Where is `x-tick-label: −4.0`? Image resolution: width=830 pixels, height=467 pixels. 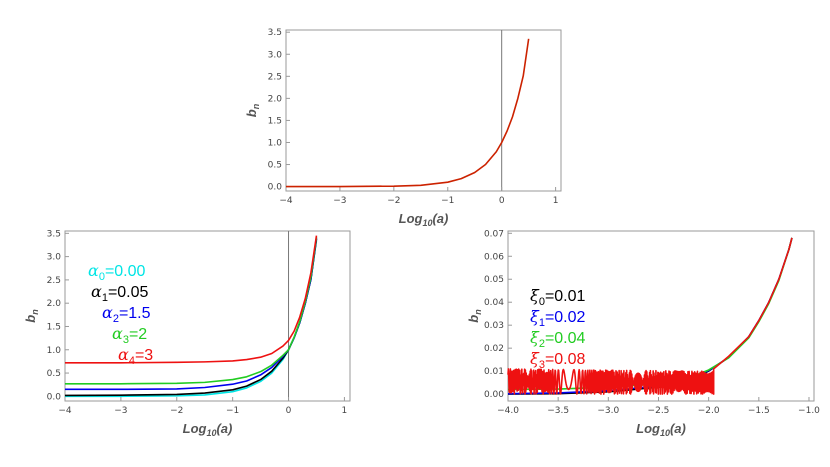 x-tick-label: −4.0 is located at coordinates (508, 411).